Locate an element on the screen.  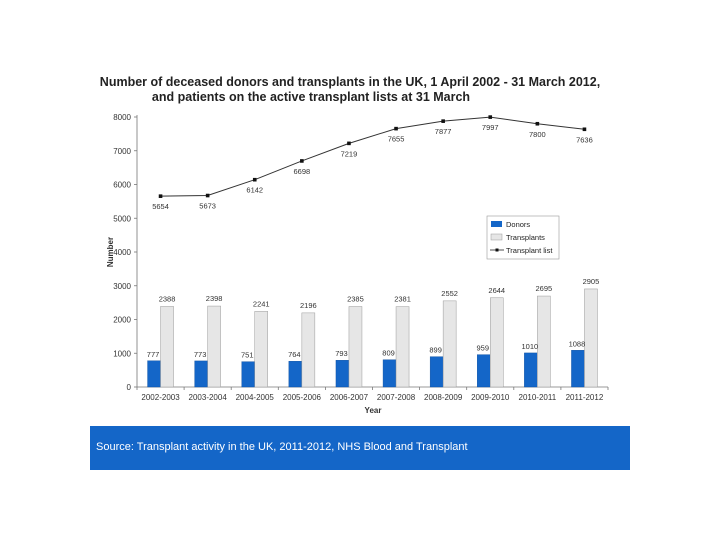
transplant-list-value-label: 6142 is located at coordinates (254, 190).